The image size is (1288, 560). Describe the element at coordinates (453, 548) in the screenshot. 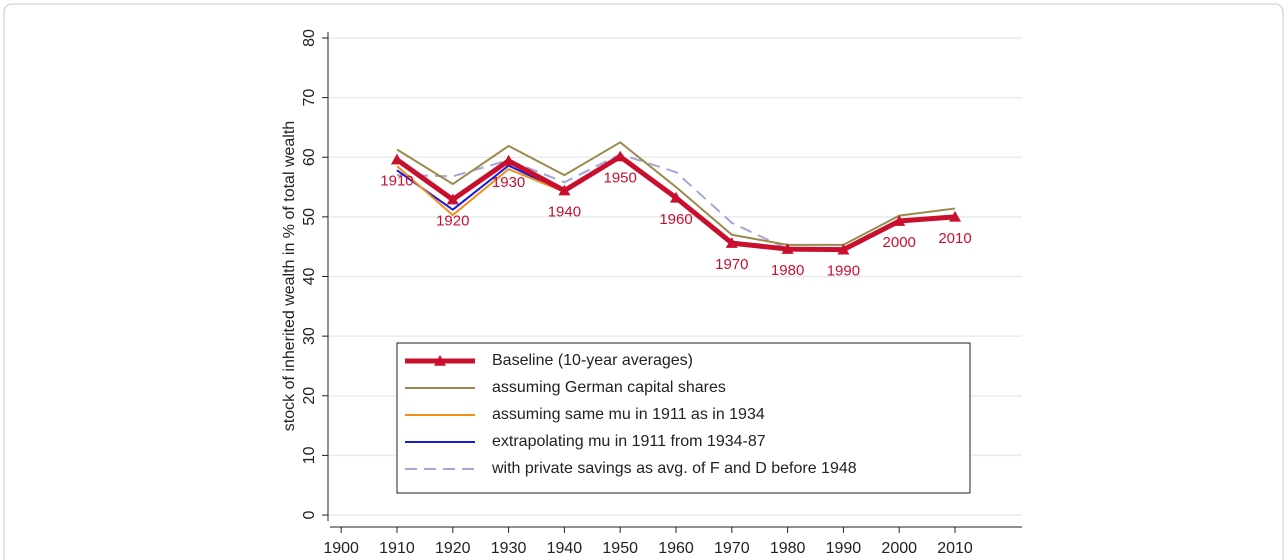

I see `x-tick-label: 1920` at that location.